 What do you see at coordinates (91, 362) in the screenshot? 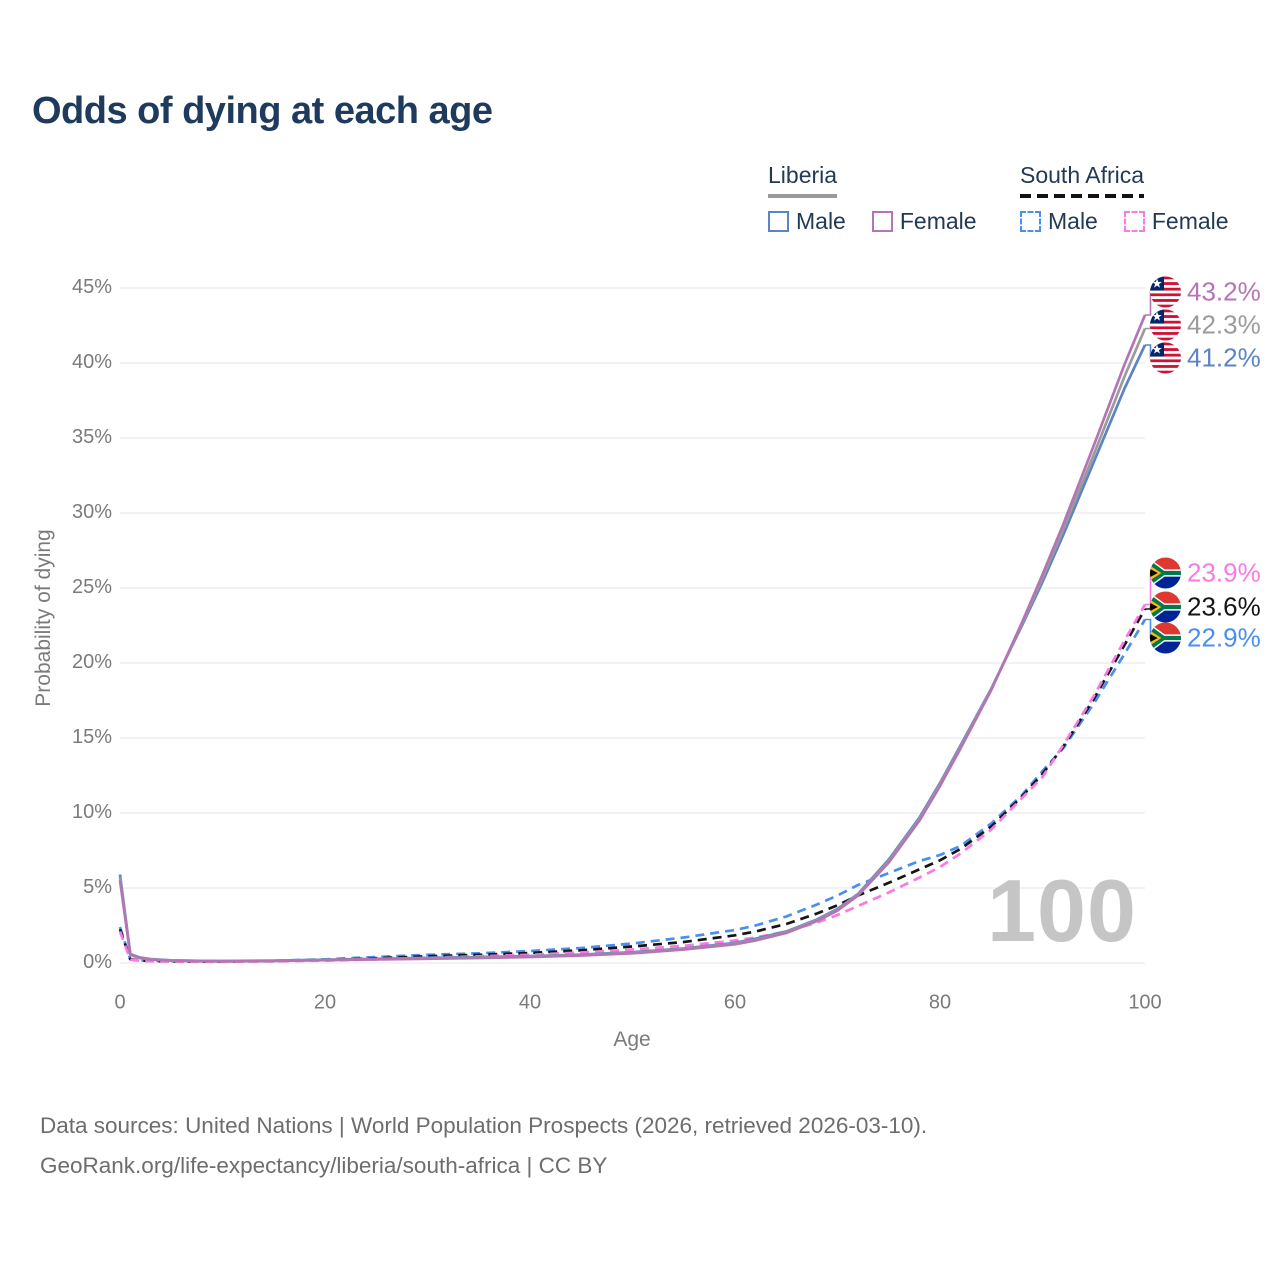
I see `y-tick-label: 40%` at bounding box center [91, 362].